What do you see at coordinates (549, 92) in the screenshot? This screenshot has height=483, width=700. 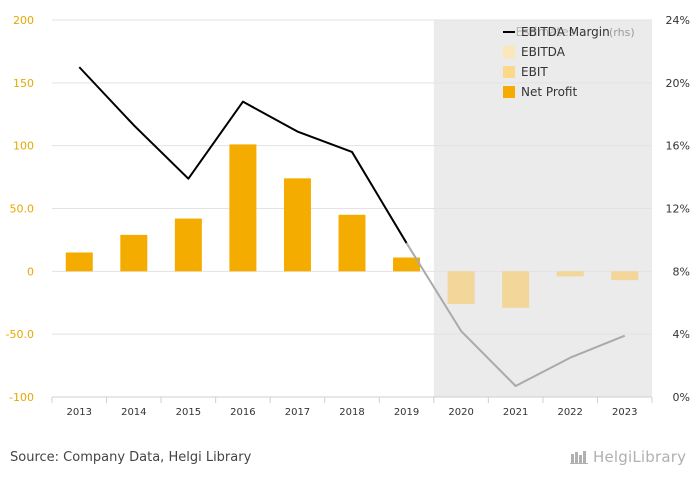 I see `legend-label: Net Profit` at bounding box center [549, 92].